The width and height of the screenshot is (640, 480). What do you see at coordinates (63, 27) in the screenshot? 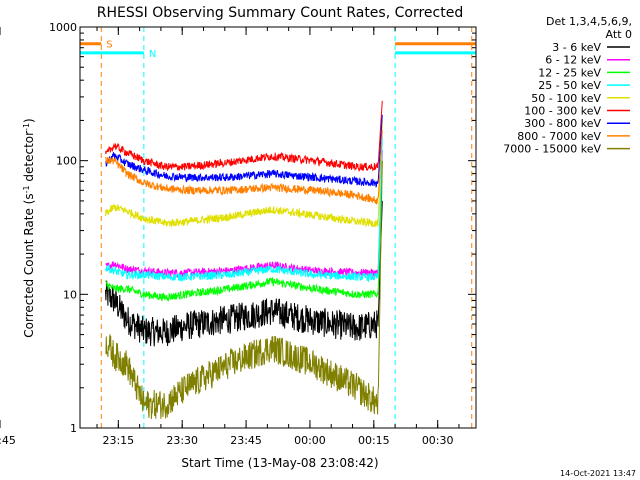
I see `y-tick-label-3: 1000` at bounding box center [63, 27].